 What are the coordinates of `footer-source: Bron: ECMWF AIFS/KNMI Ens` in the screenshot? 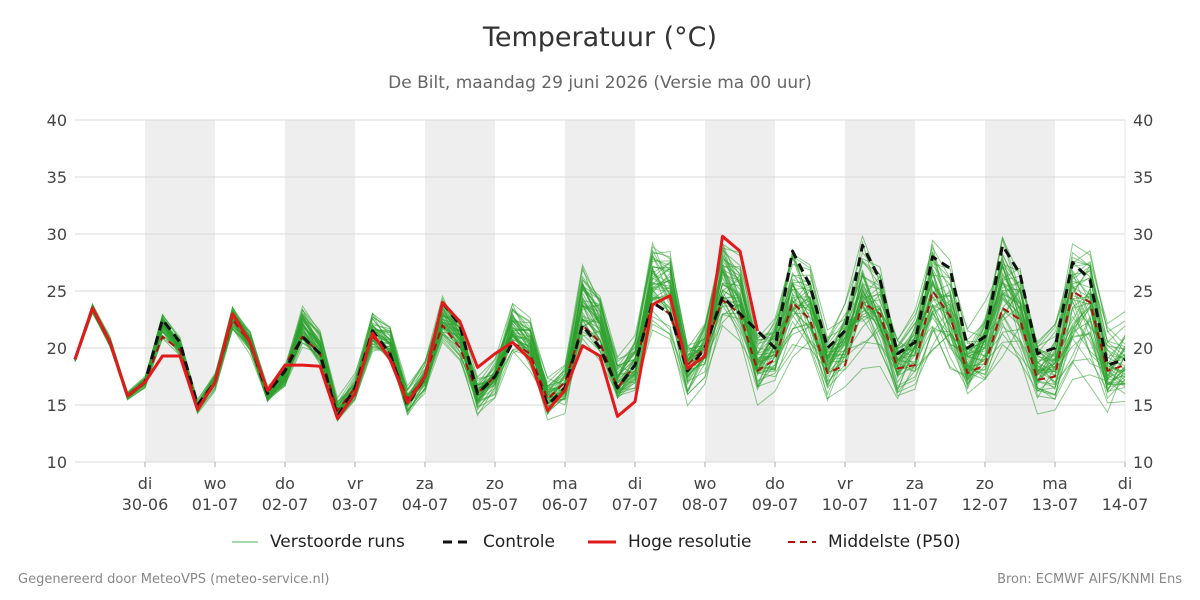 It's located at (1089, 579).